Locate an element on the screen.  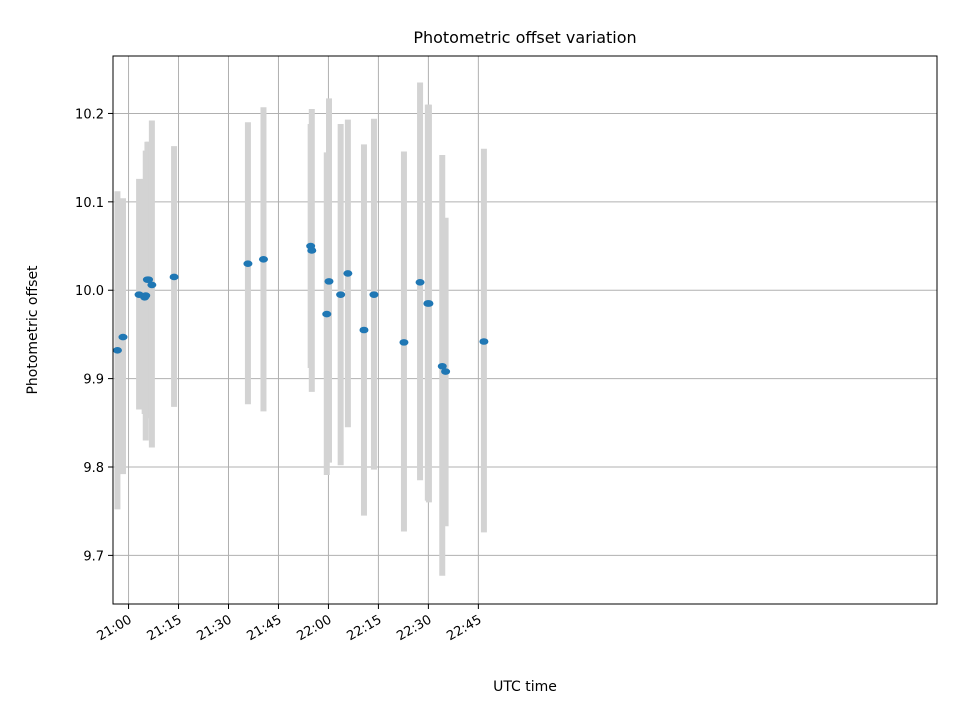
x-tick-label: 22:30 is located at coordinates (414, 628).